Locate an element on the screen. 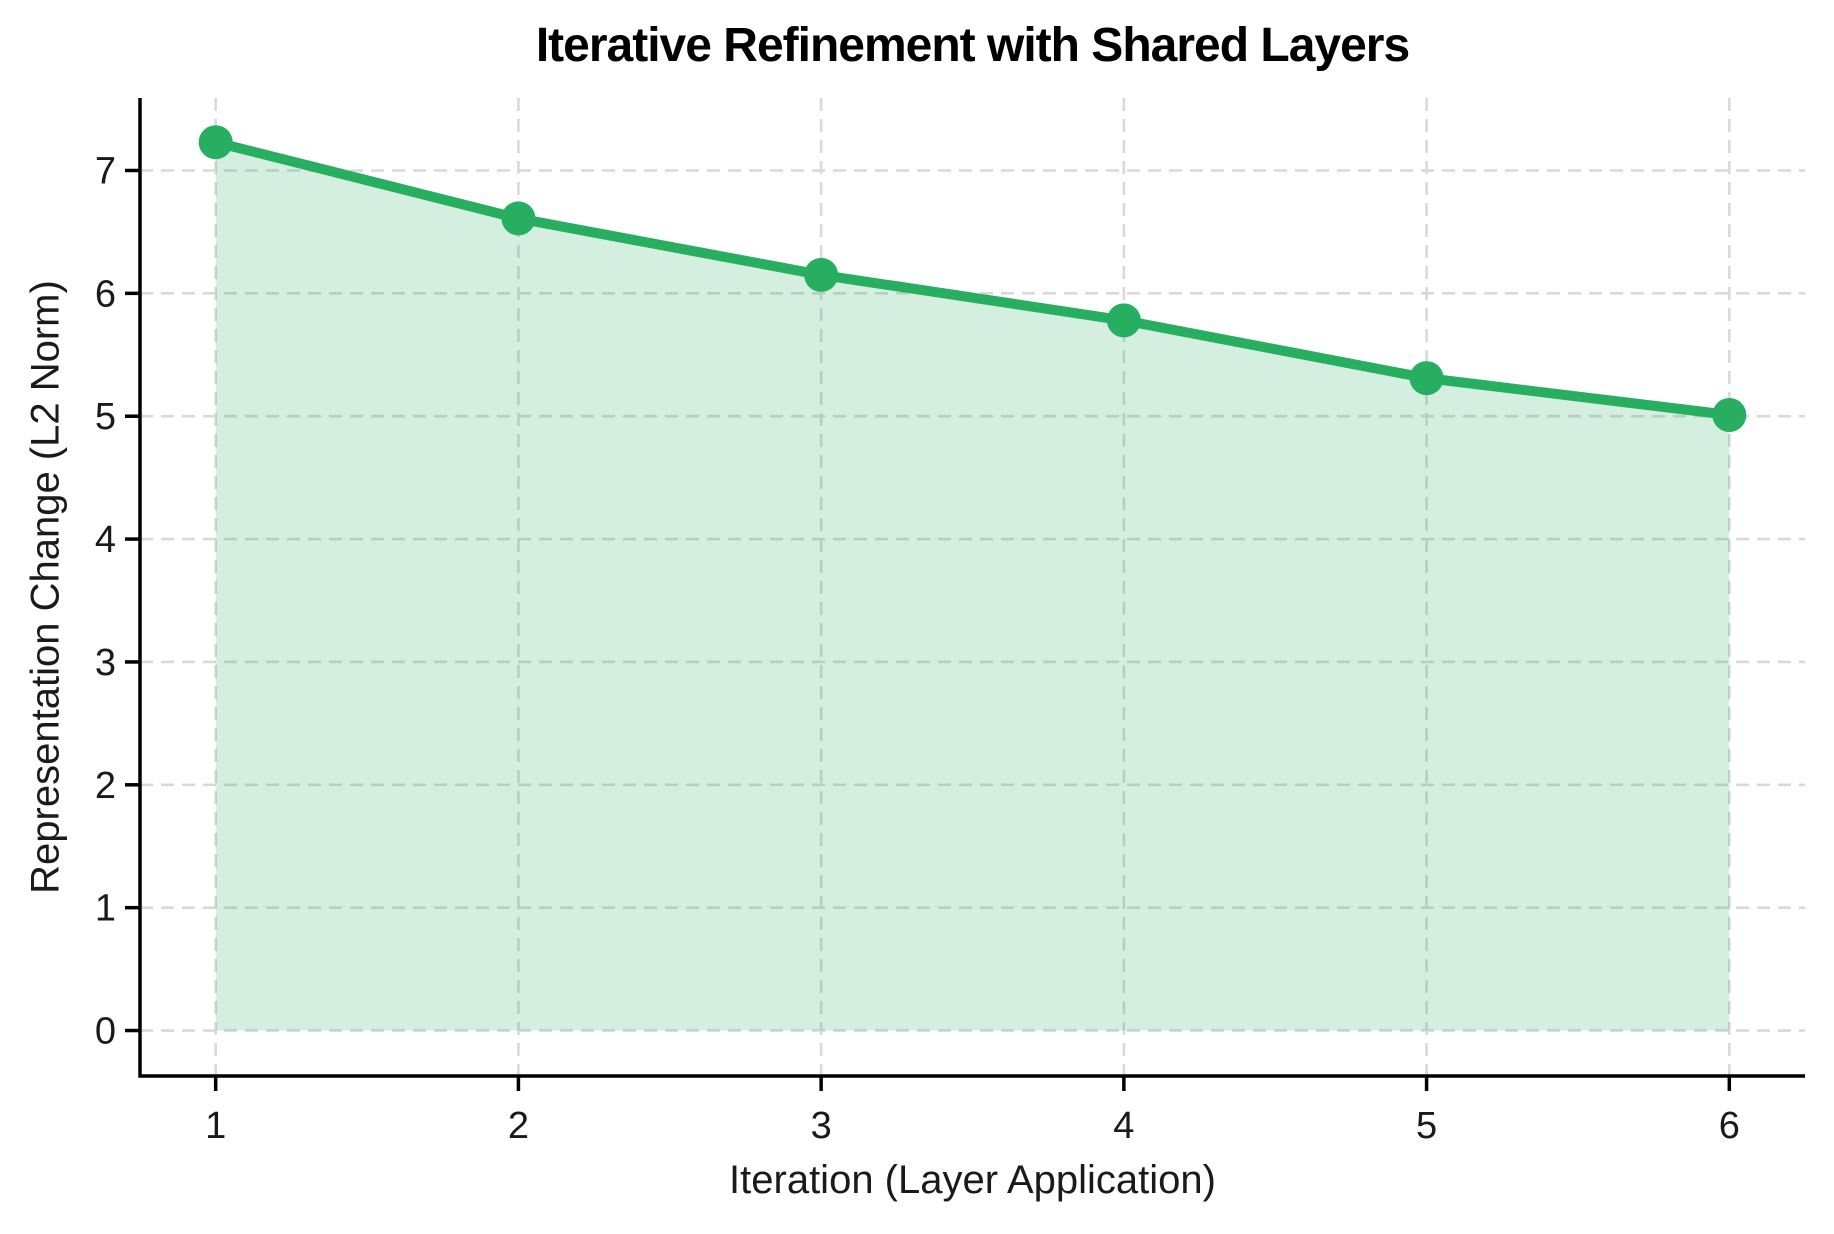 This screenshot has height=1234, width=1834. y-tick-label: 2 is located at coordinates (105, 786).